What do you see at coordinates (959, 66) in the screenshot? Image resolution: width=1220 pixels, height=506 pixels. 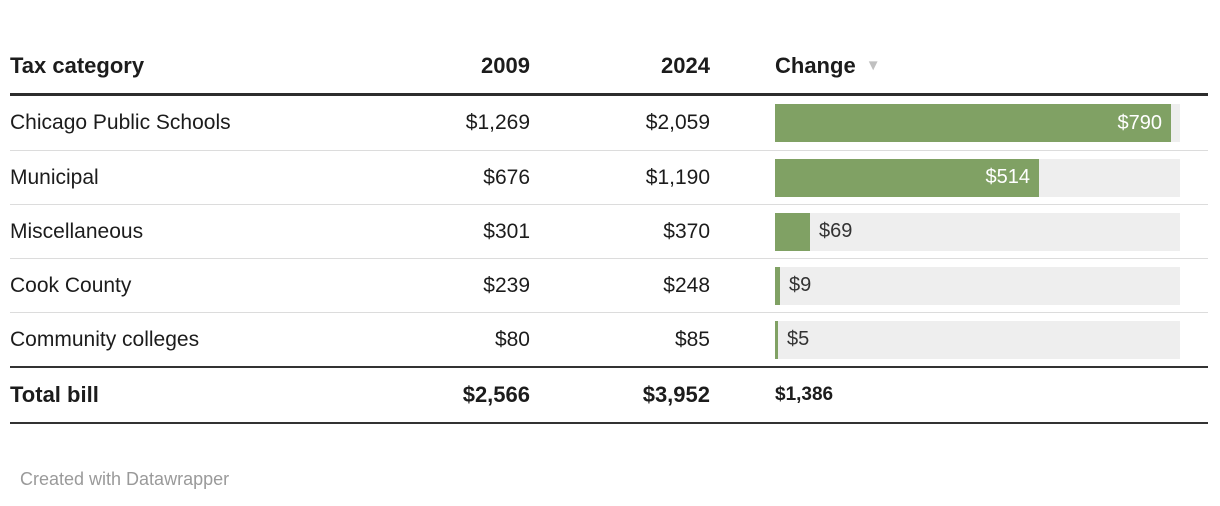 I see `header-cell-change: Change ▼` at bounding box center [959, 66].